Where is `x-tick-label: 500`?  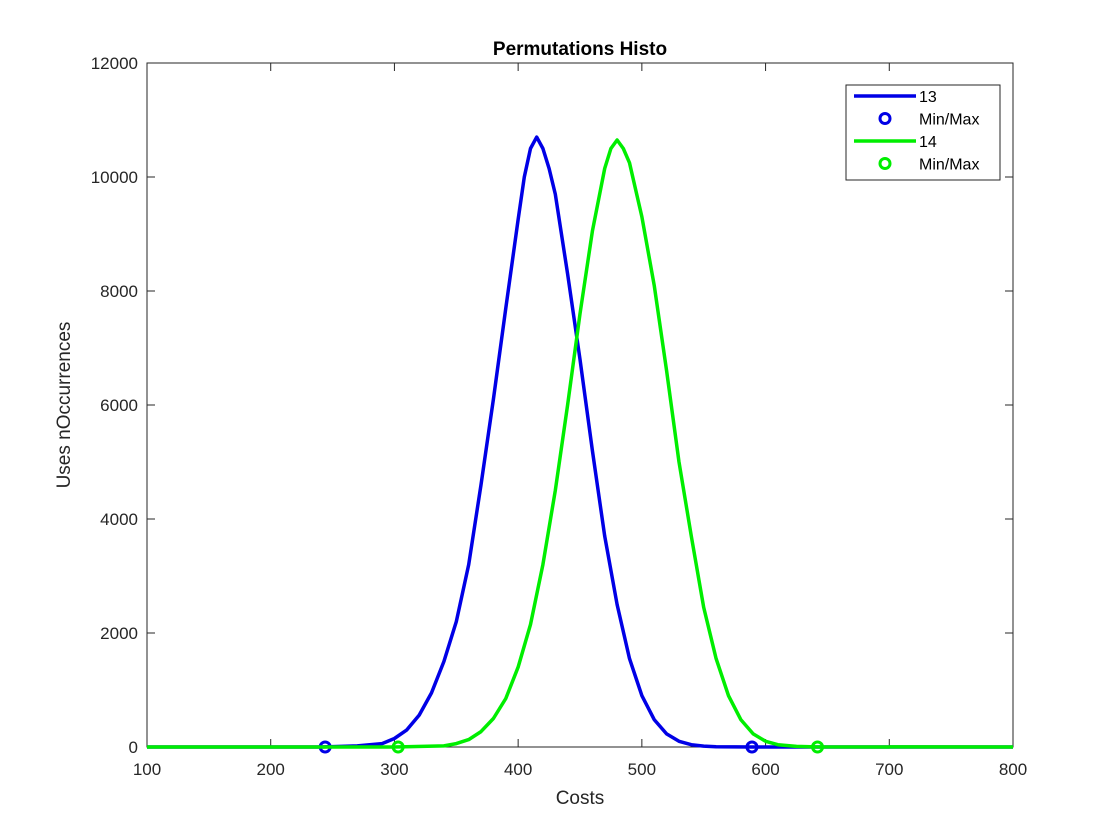 x-tick-label: 500 is located at coordinates (642, 769).